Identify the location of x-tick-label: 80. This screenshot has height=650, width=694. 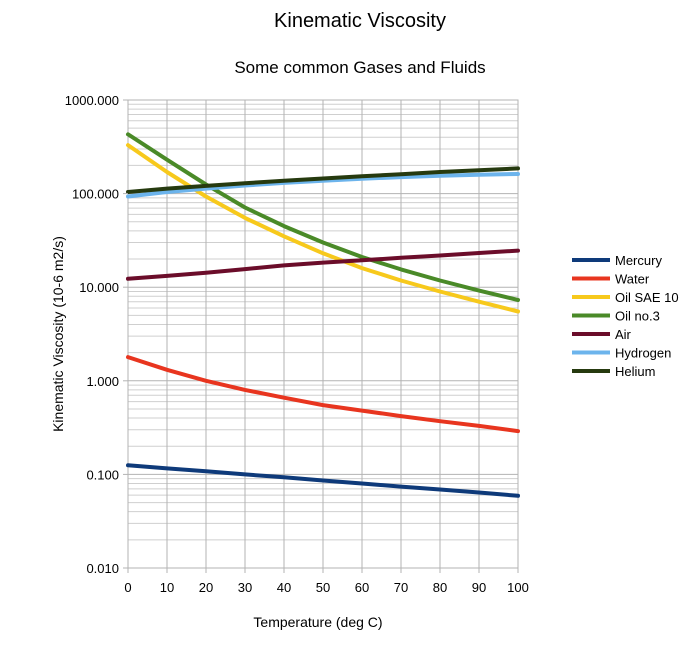
(440, 587).